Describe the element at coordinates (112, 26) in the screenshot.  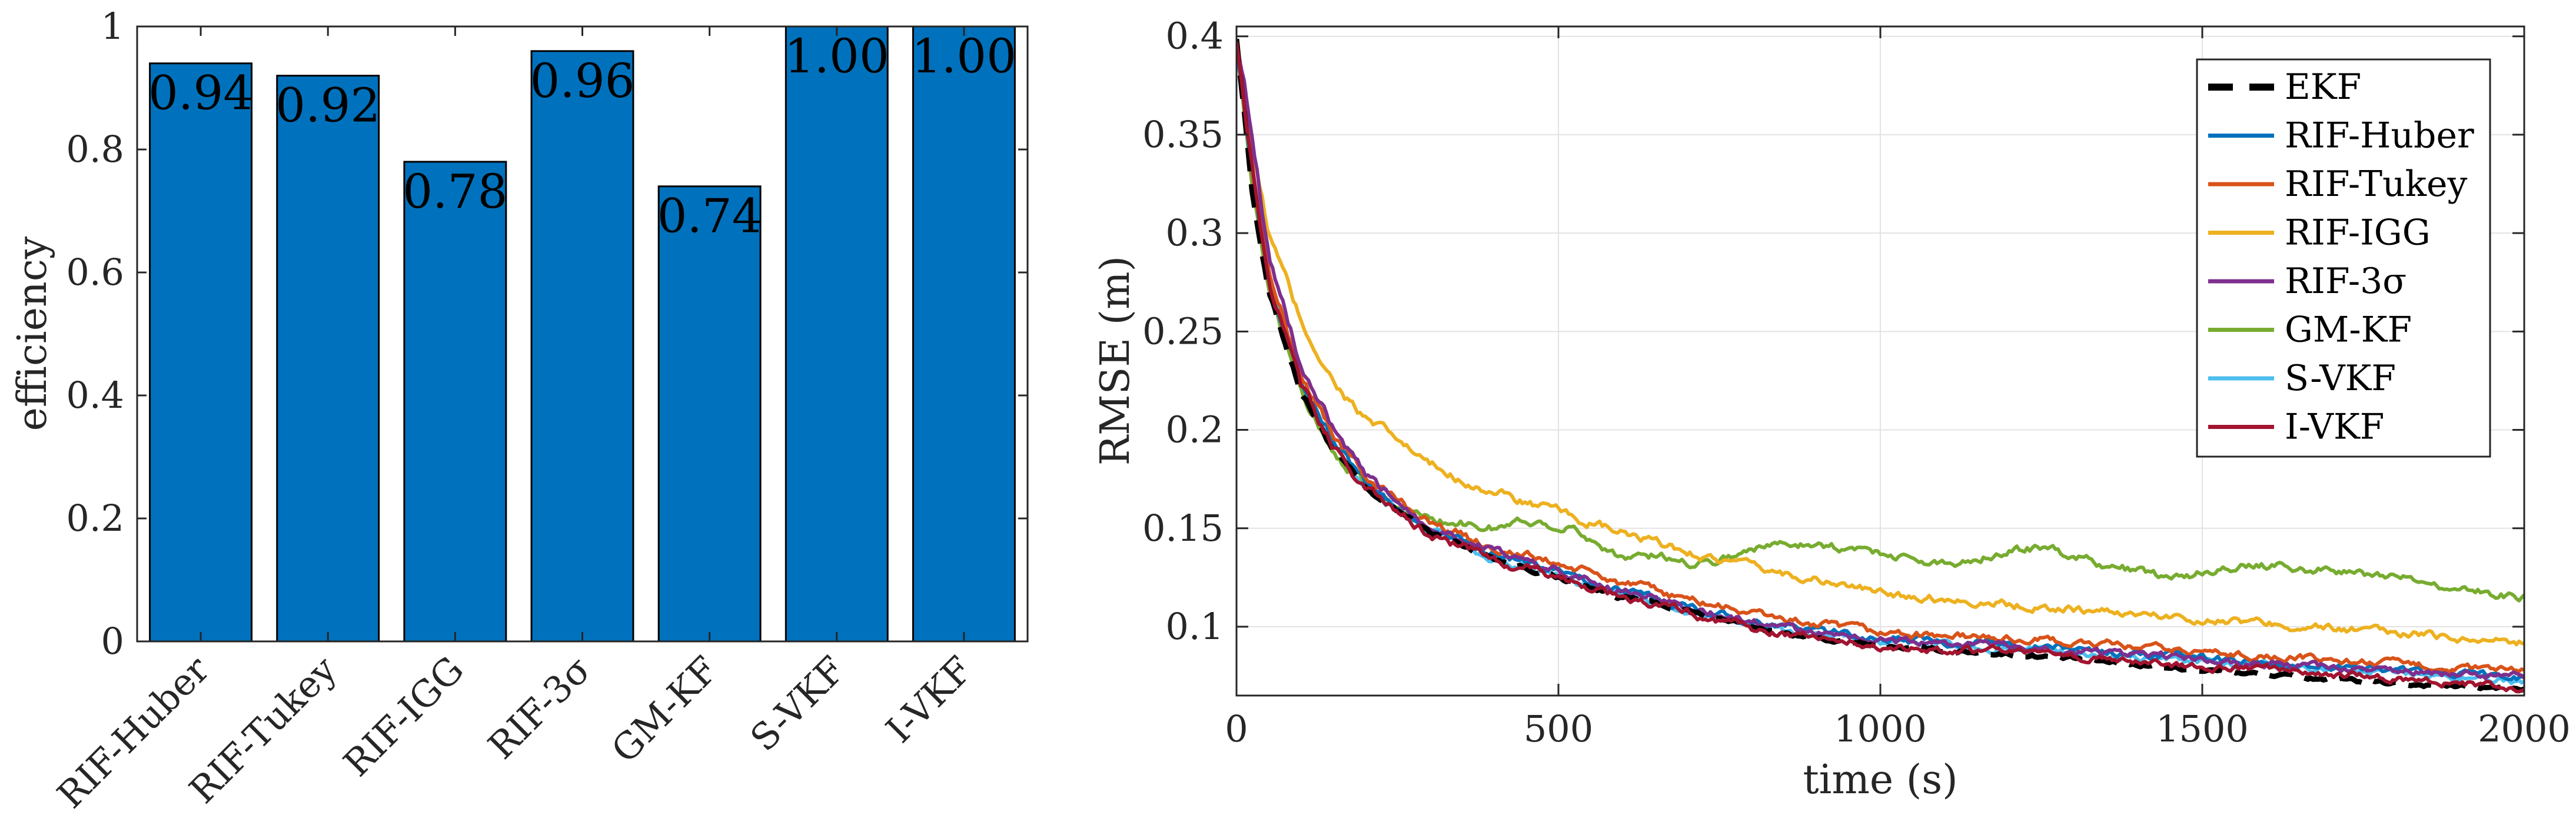
I see `bar-y-tick-label-5: 1` at that location.